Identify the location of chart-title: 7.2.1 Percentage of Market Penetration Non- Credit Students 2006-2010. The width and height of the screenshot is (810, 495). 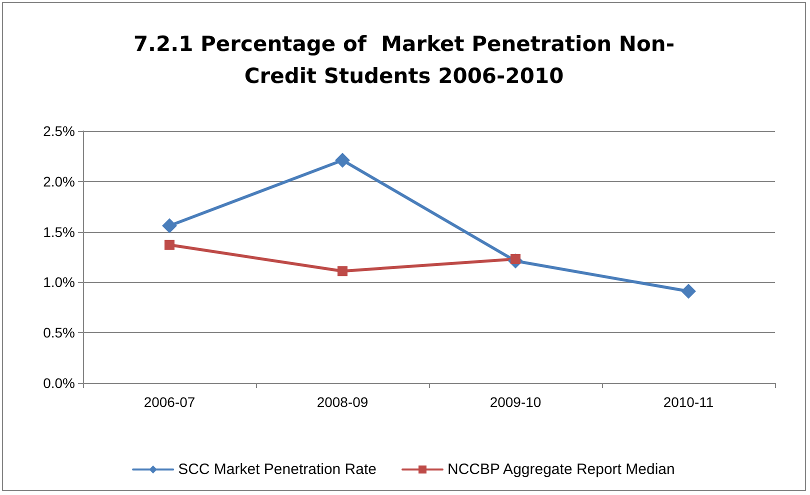
(404, 60).